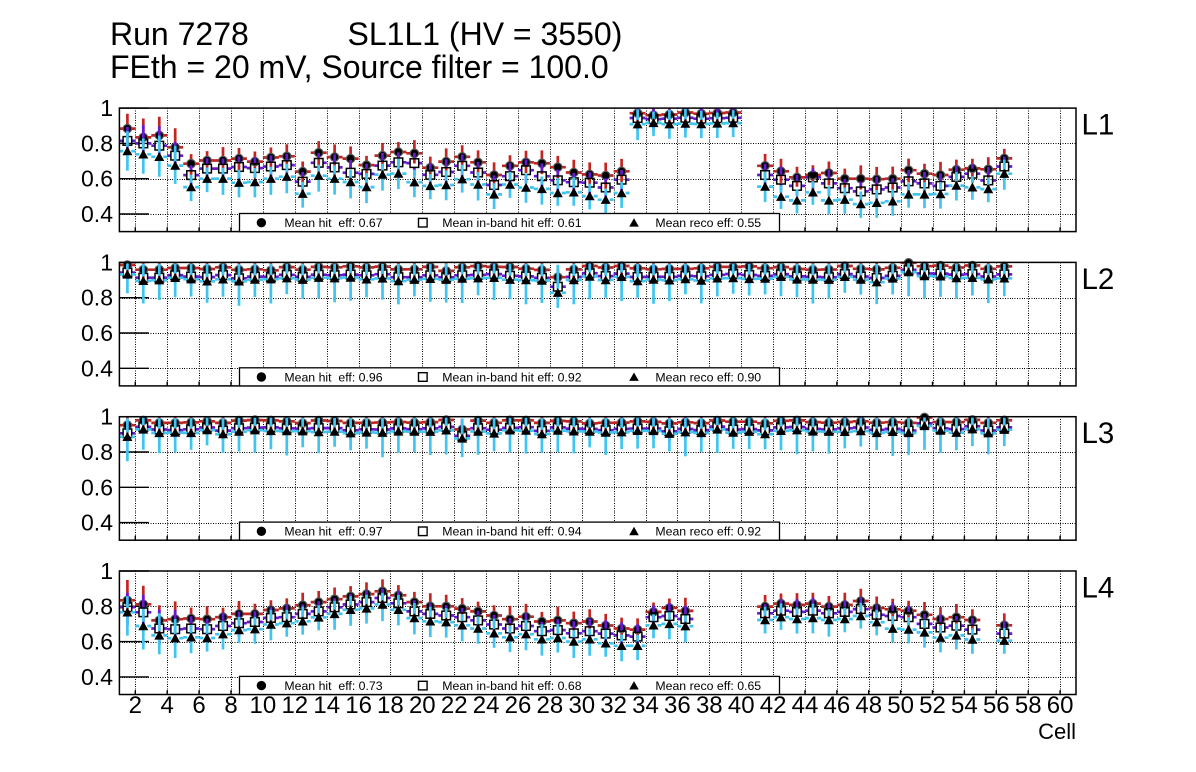  Describe the element at coordinates (135, 705) in the screenshot. I see `svg-text: 2` at that location.